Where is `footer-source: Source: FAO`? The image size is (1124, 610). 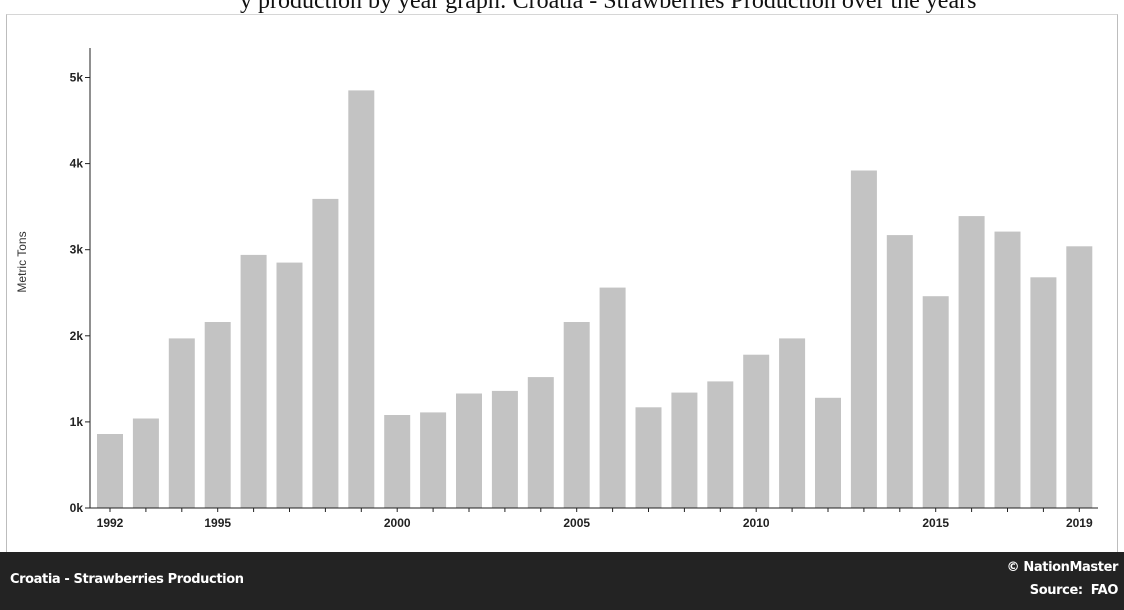 footer-source: Source: FAO is located at coordinates (1074, 590).